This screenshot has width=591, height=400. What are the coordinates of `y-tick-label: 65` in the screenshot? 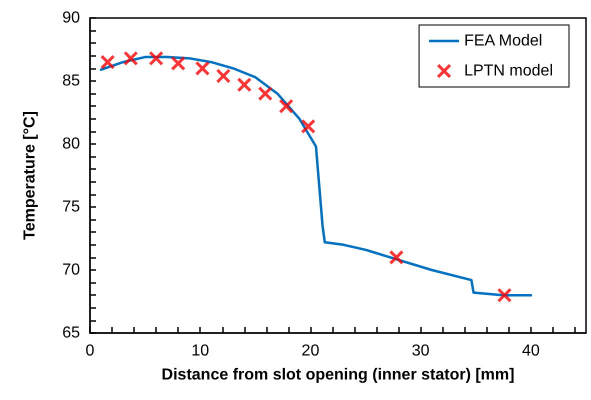 It's located at (71, 333).